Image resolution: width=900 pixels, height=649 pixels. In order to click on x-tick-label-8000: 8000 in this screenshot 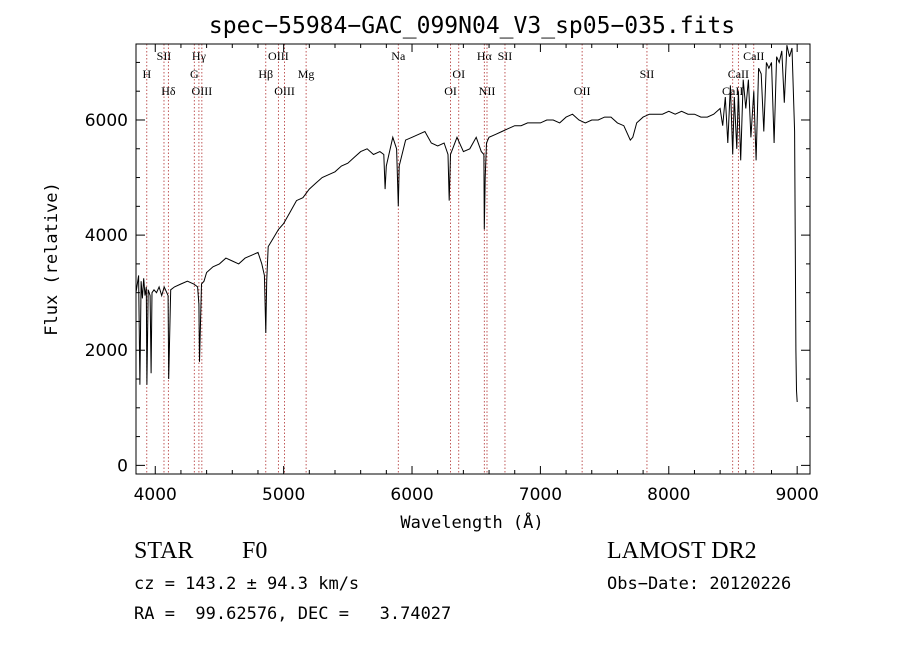, I will do `click(668, 495)`.